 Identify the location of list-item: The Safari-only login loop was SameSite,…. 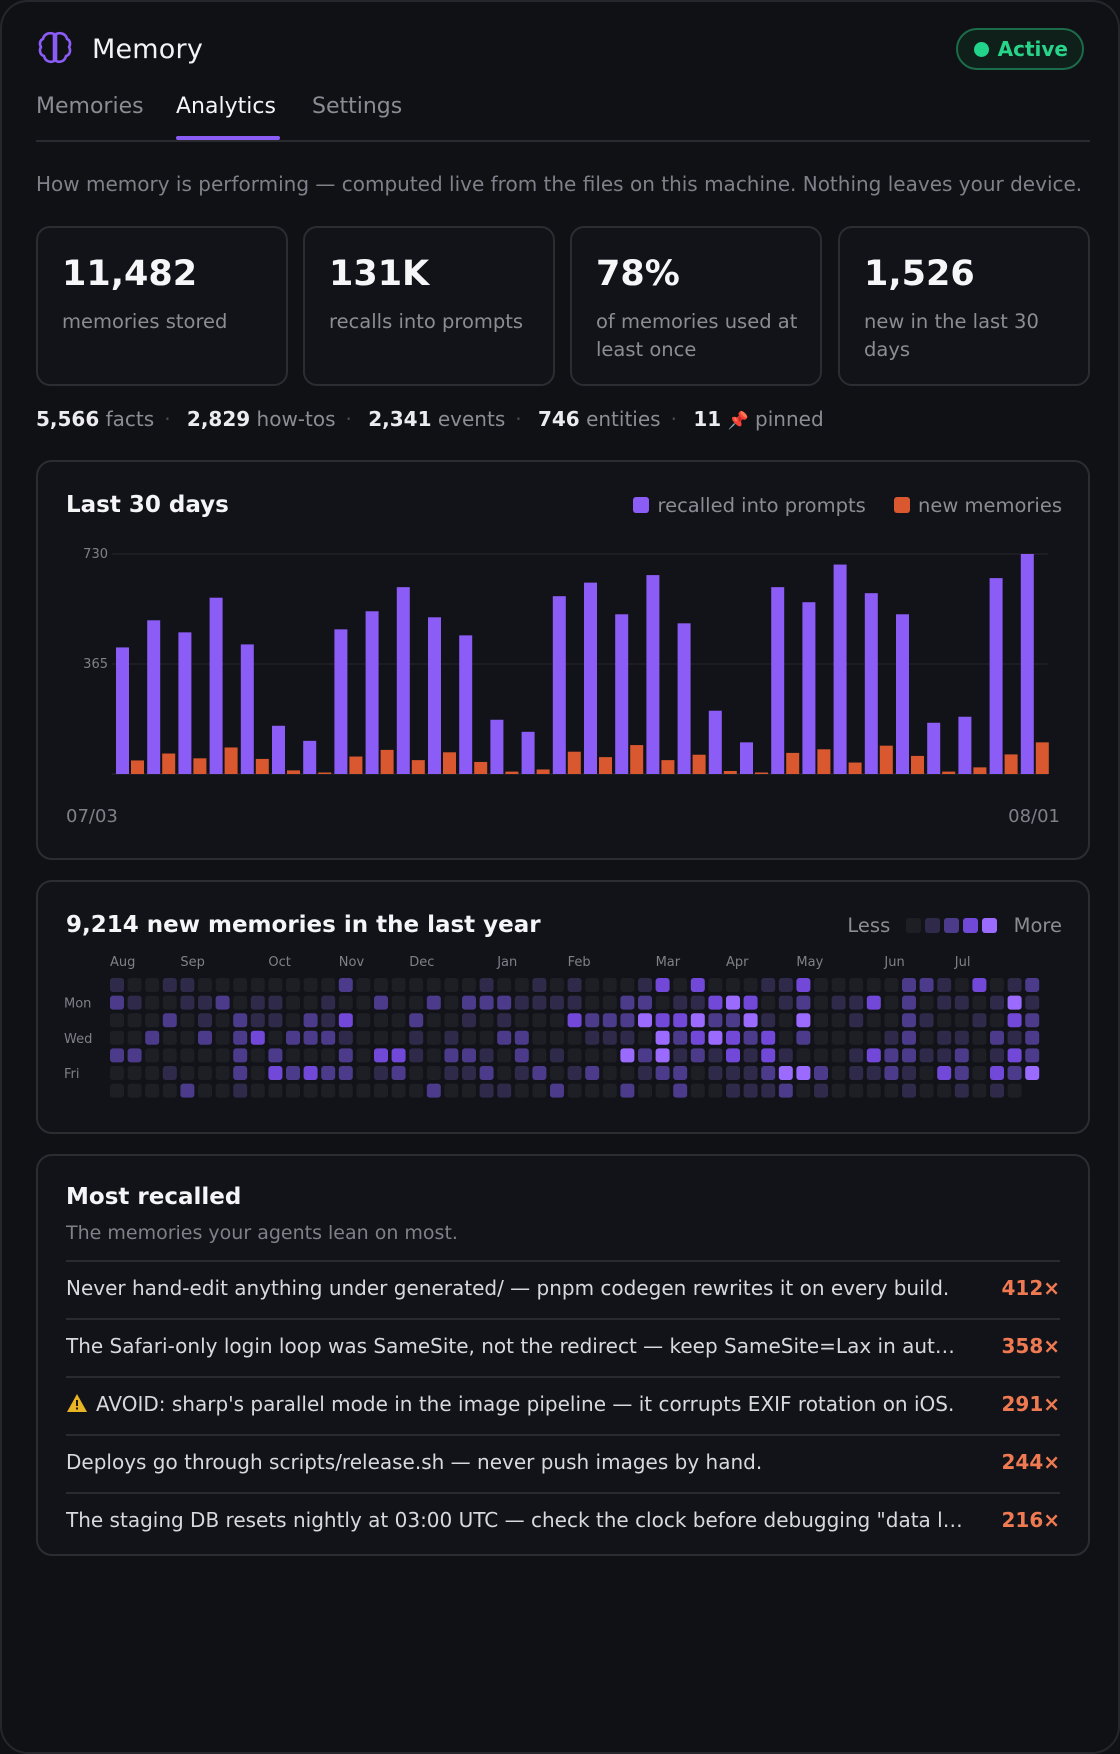
(563, 1347).